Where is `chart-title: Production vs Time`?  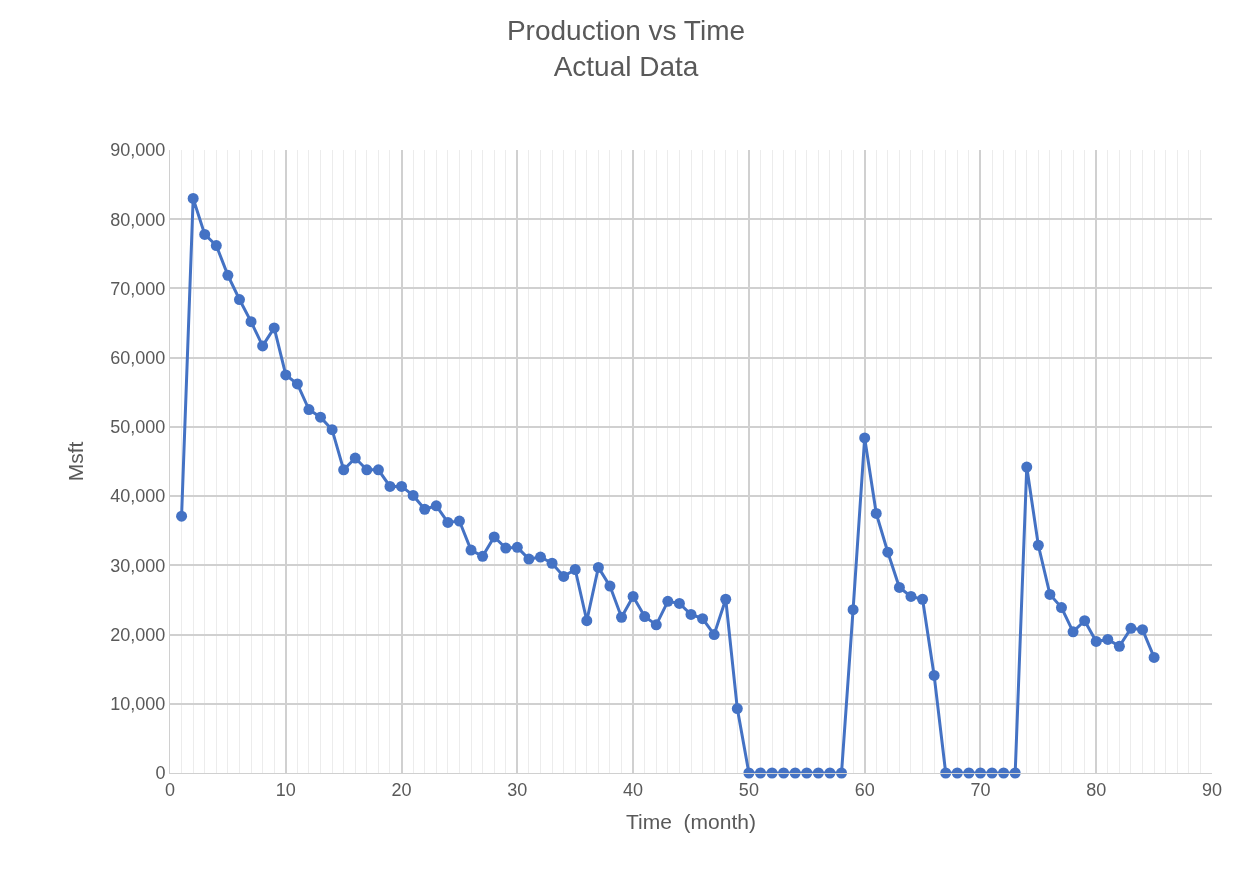 chart-title: Production vs Time is located at coordinates (626, 30).